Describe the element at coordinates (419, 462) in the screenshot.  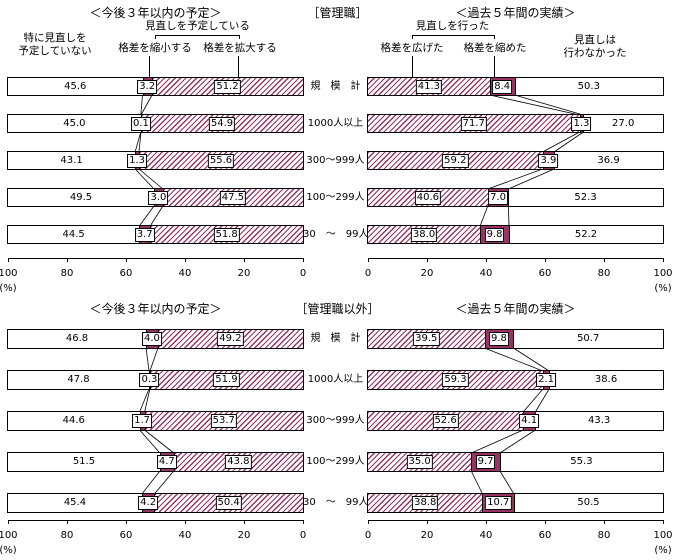
I see `data-label: 35.0` at that location.